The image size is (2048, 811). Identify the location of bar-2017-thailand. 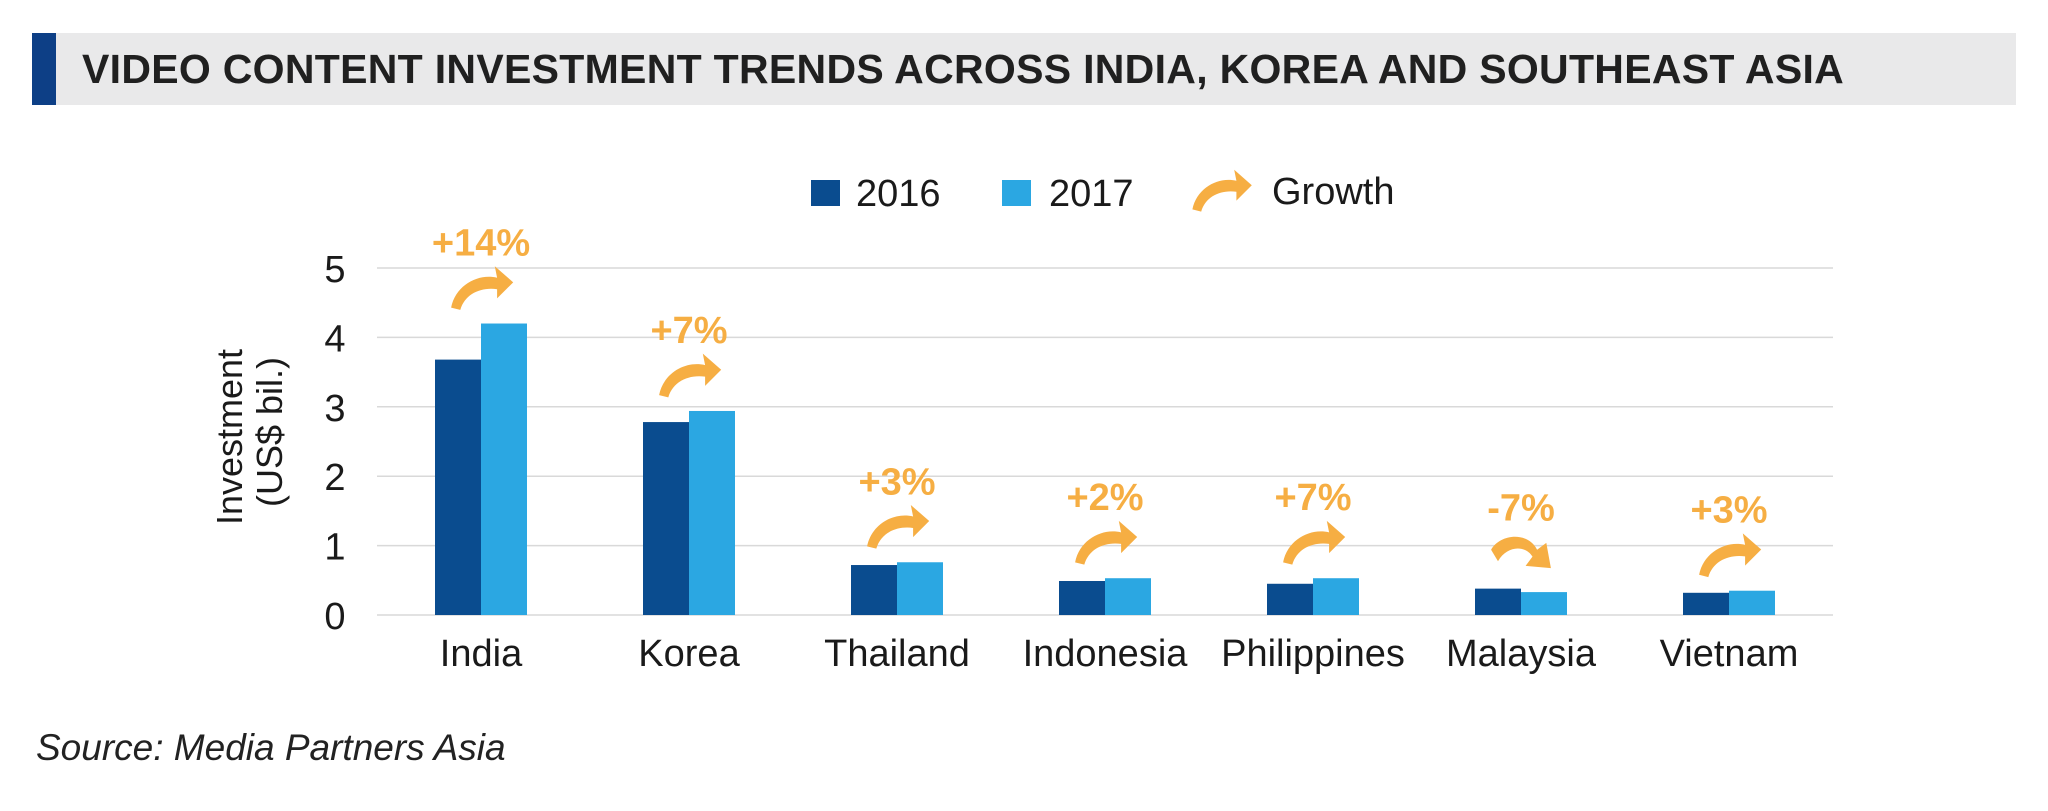
(920, 588).